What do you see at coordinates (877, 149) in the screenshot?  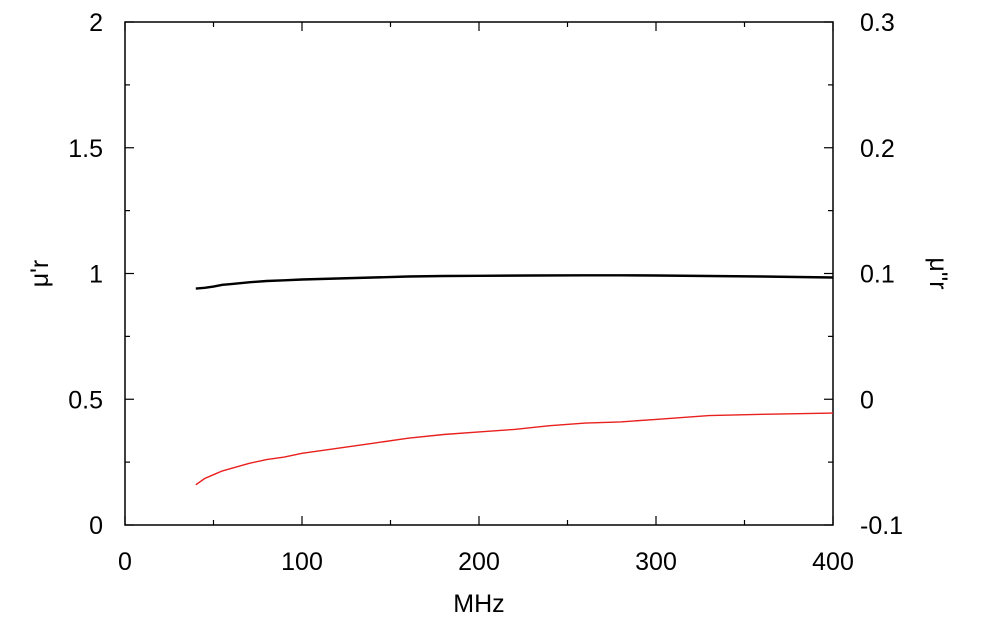 I see `y-right-tick-label: 0.2` at bounding box center [877, 149].